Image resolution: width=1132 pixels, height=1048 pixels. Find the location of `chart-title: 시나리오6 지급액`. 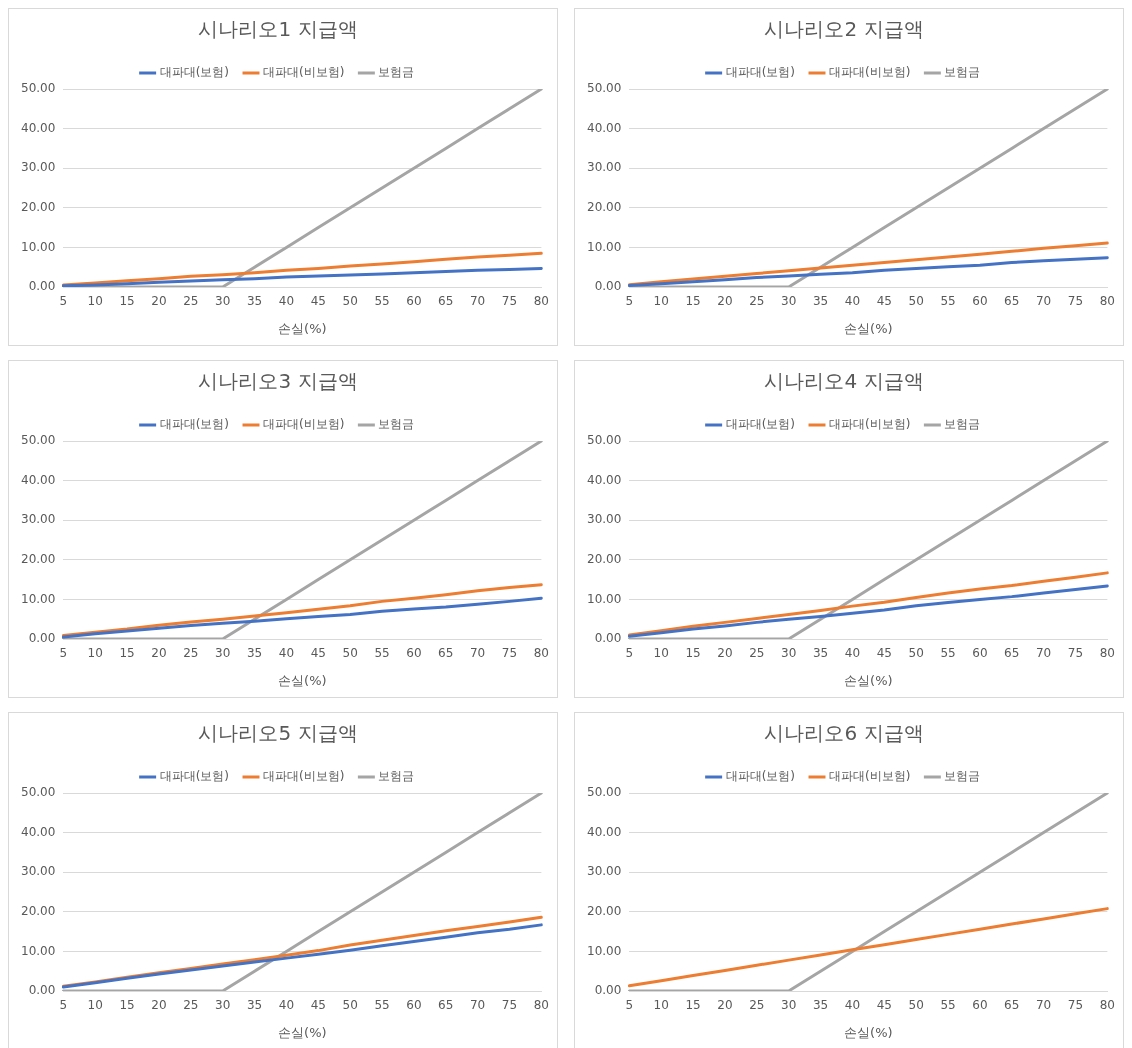

chart-title: 시나리오6 지급액 is located at coordinates (844, 733).